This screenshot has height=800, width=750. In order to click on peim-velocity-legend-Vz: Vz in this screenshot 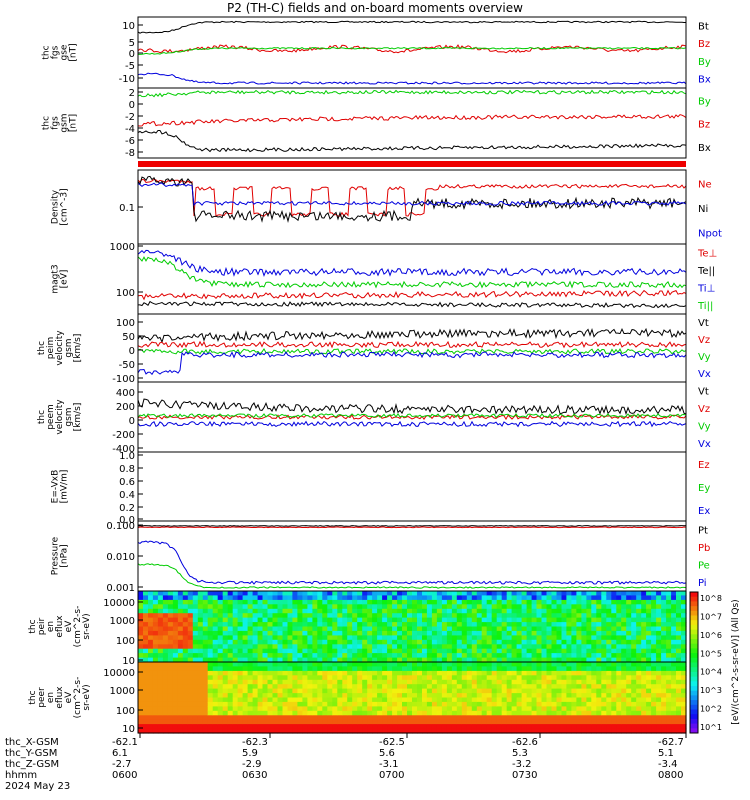, I will do `click(704, 340)`.